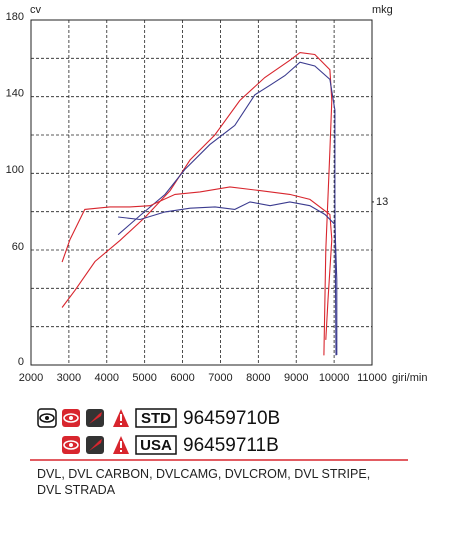 This screenshot has height=544, width=449. What do you see at coordinates (69, 378) in the screenshot?
I see `x-tick-label: 3000` at bounding box center [69, 378].